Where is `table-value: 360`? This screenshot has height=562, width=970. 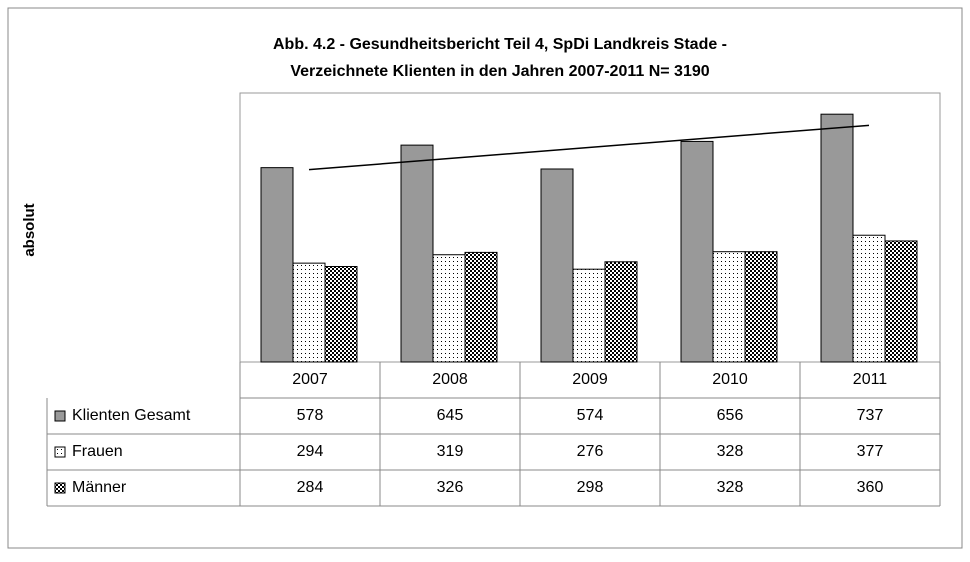 table-value: 360 is located at coordinates (870, 487).